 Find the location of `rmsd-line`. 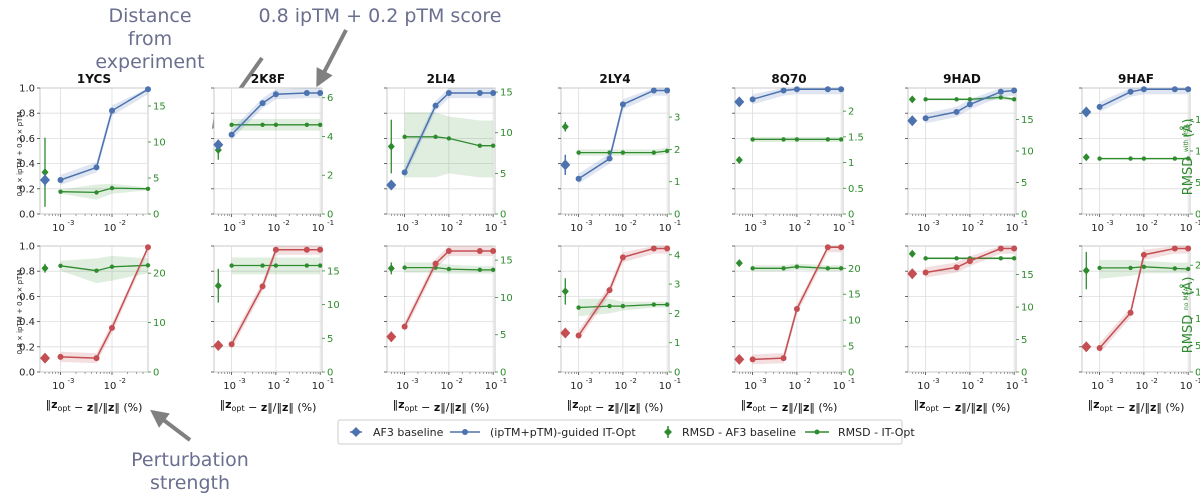

rmsd-line is located at coordinates (104, 268).